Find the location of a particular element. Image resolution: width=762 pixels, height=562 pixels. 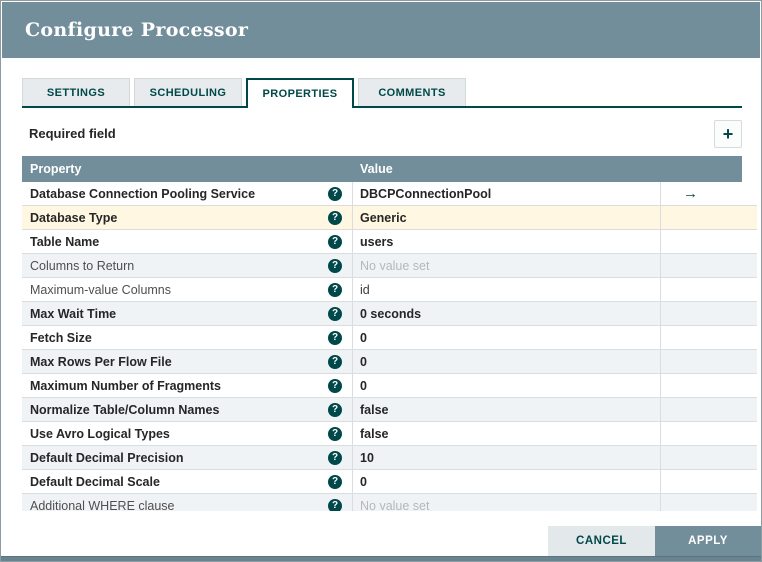

property-name: Maximum Number of Fragments is located at coordinates (126, 385).